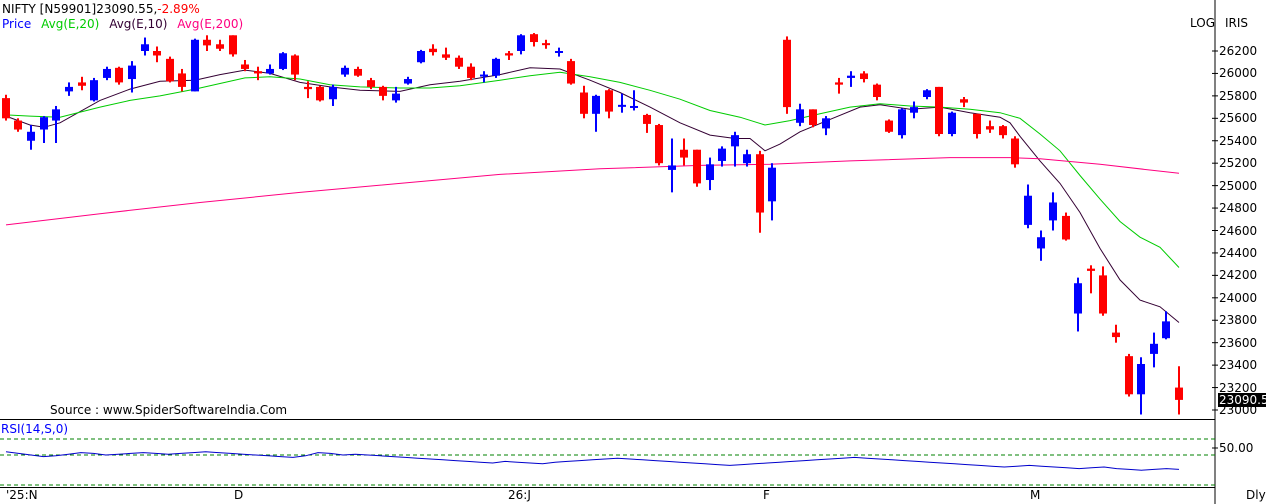  I want to click on symbol-label: NIFTY [N59901]23090.55,, so click(80, 9).